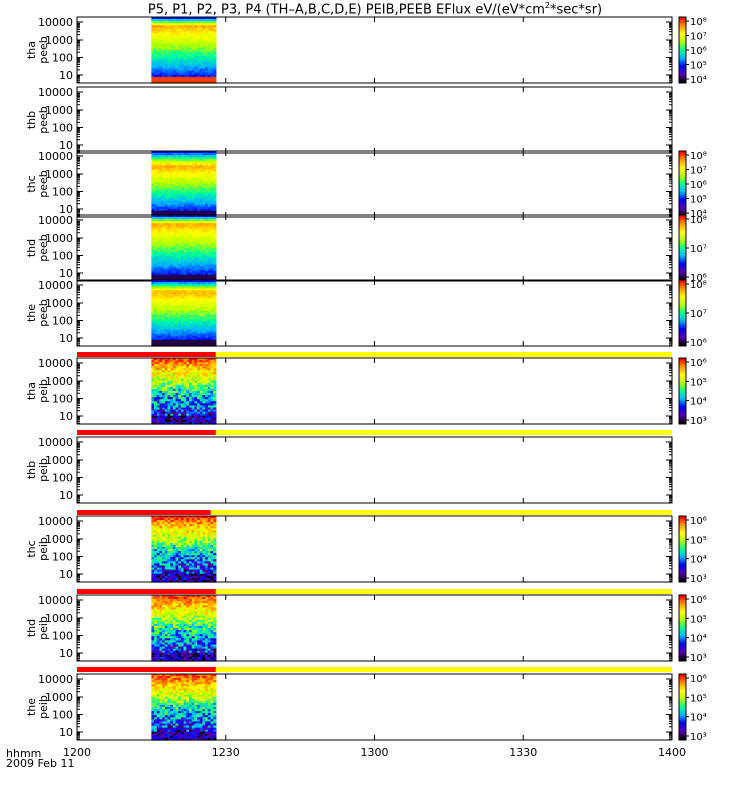  Describe the element at coordinates (66, 75) in the screenshot. I see `y-tick-label: 10` at that location.